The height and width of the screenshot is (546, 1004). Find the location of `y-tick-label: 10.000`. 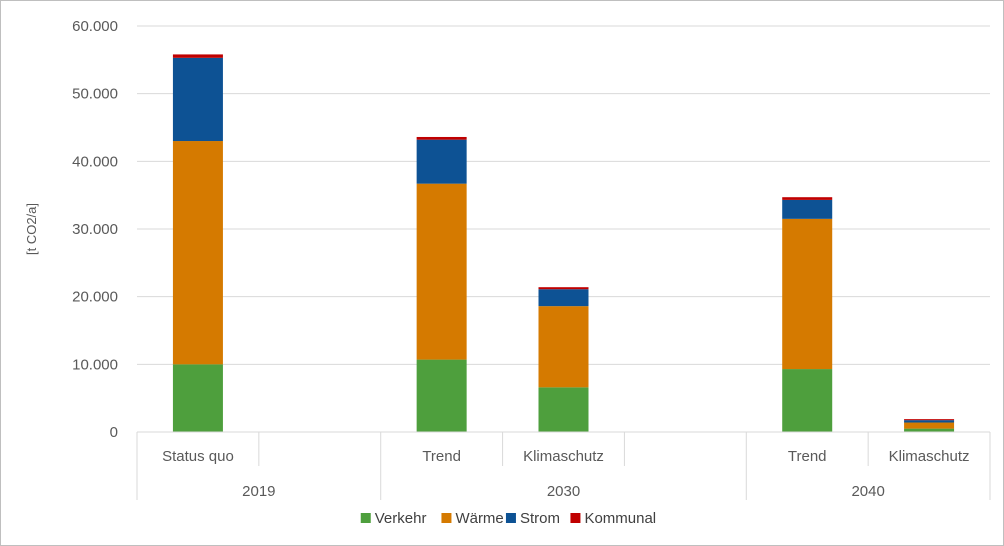

y-tick-label: 10.000 is located at coordinates (95, 364).